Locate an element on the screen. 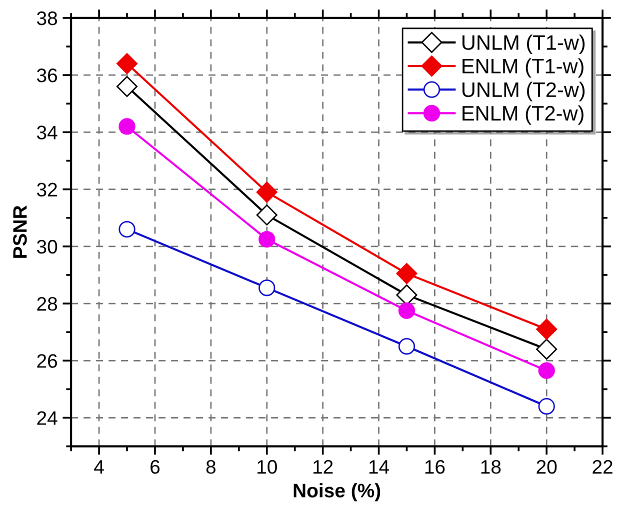 This screenshot has height=513, width=618. legend-label: ENLM (T2-w) is located at coordinates (523, 115).